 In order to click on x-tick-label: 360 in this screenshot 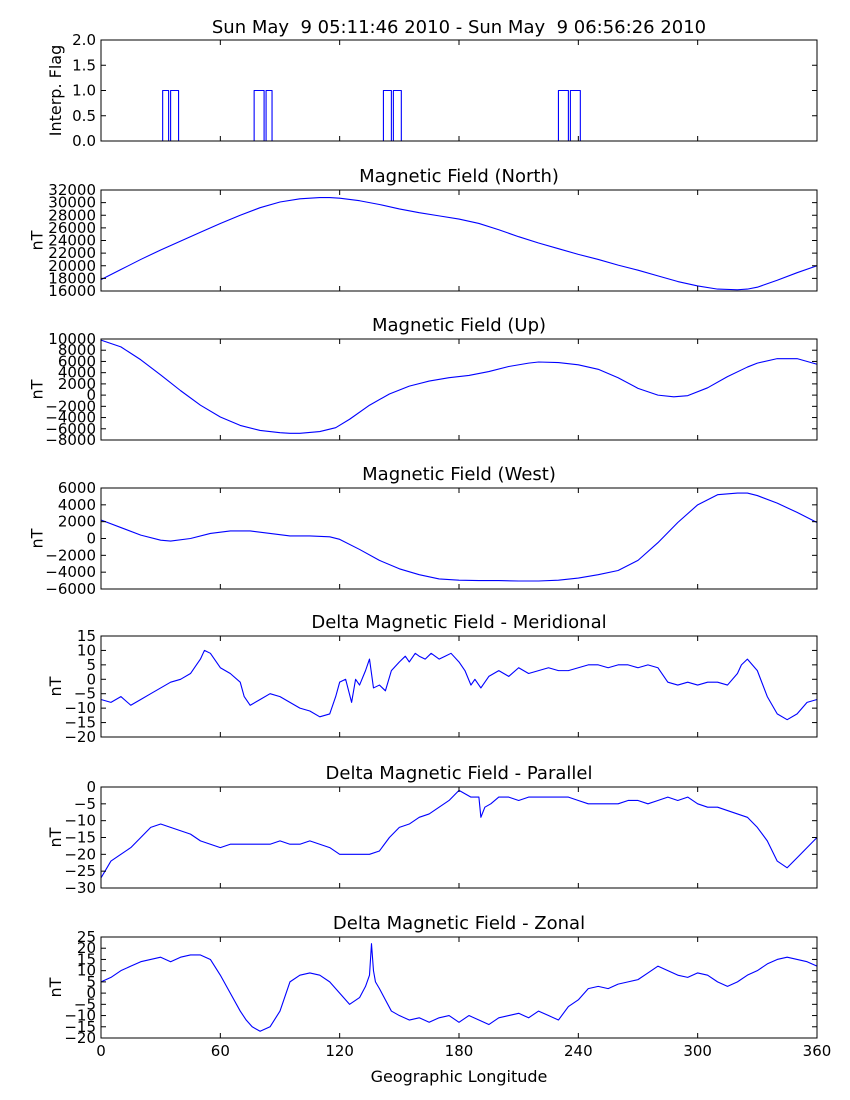, I will do `click(817, 1051)`.